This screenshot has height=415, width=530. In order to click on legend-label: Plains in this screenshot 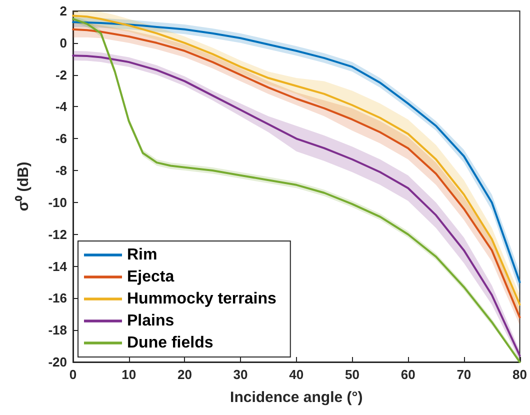, I will do `click(150, 321)`.